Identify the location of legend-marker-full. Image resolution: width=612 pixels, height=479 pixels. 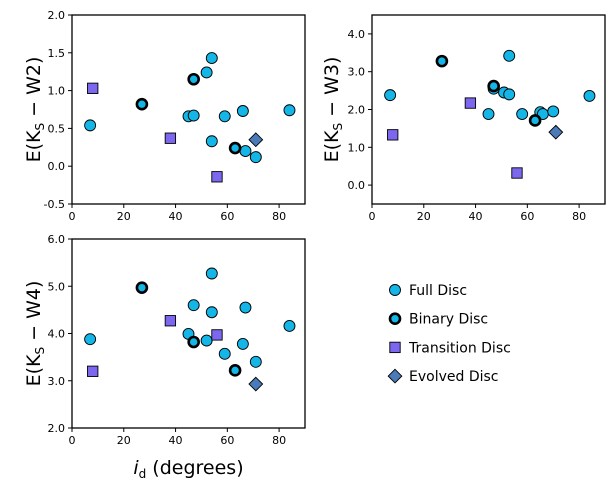
(395, 290).